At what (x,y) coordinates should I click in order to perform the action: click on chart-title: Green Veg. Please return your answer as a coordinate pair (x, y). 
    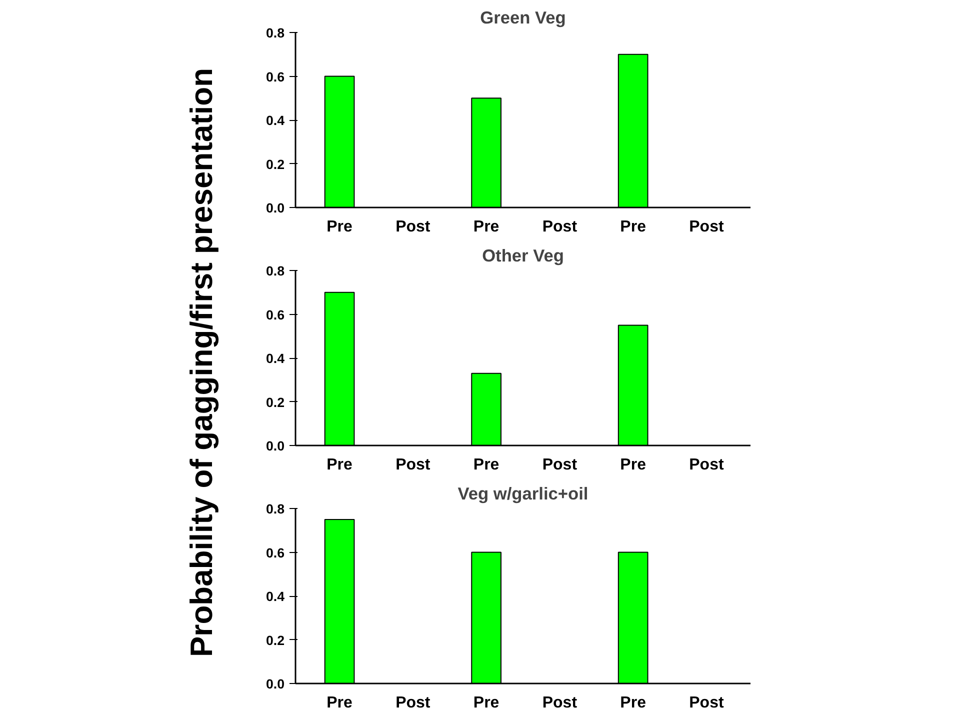
    Looking at the image, I should click on (523, 18).